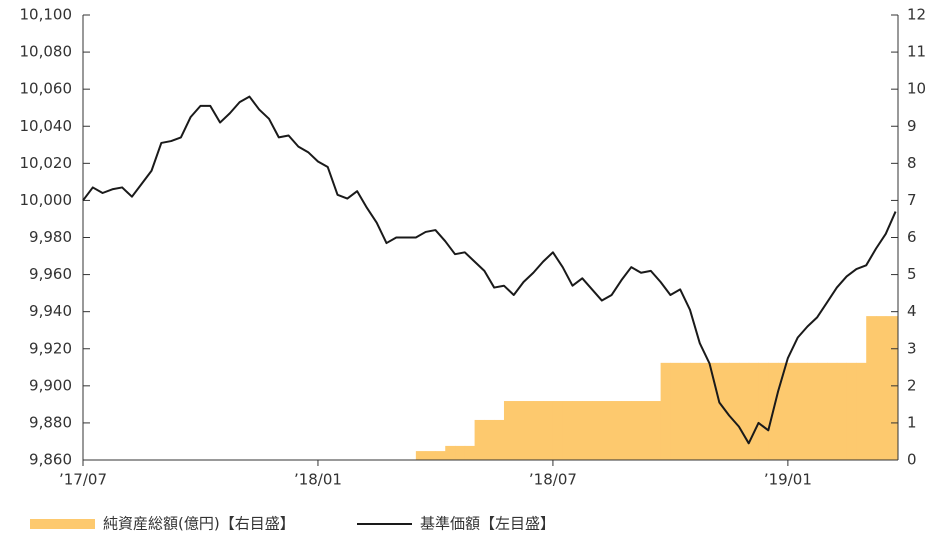 This screenshot has width=934, height=537. I want to click on y-tick-label: 9,900, so click(50, 385).